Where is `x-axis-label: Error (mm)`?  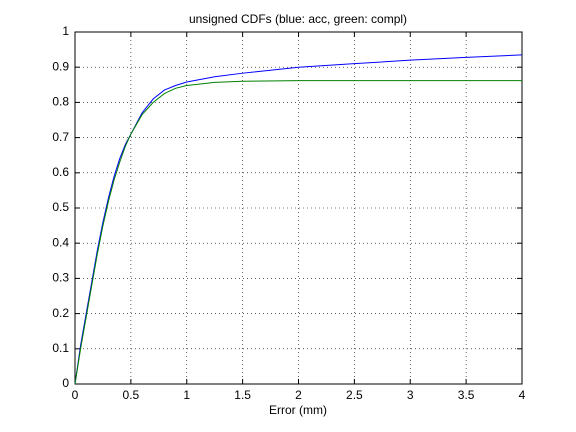 x-axis-label: Error (mm) is located at coordinates (298, 410).